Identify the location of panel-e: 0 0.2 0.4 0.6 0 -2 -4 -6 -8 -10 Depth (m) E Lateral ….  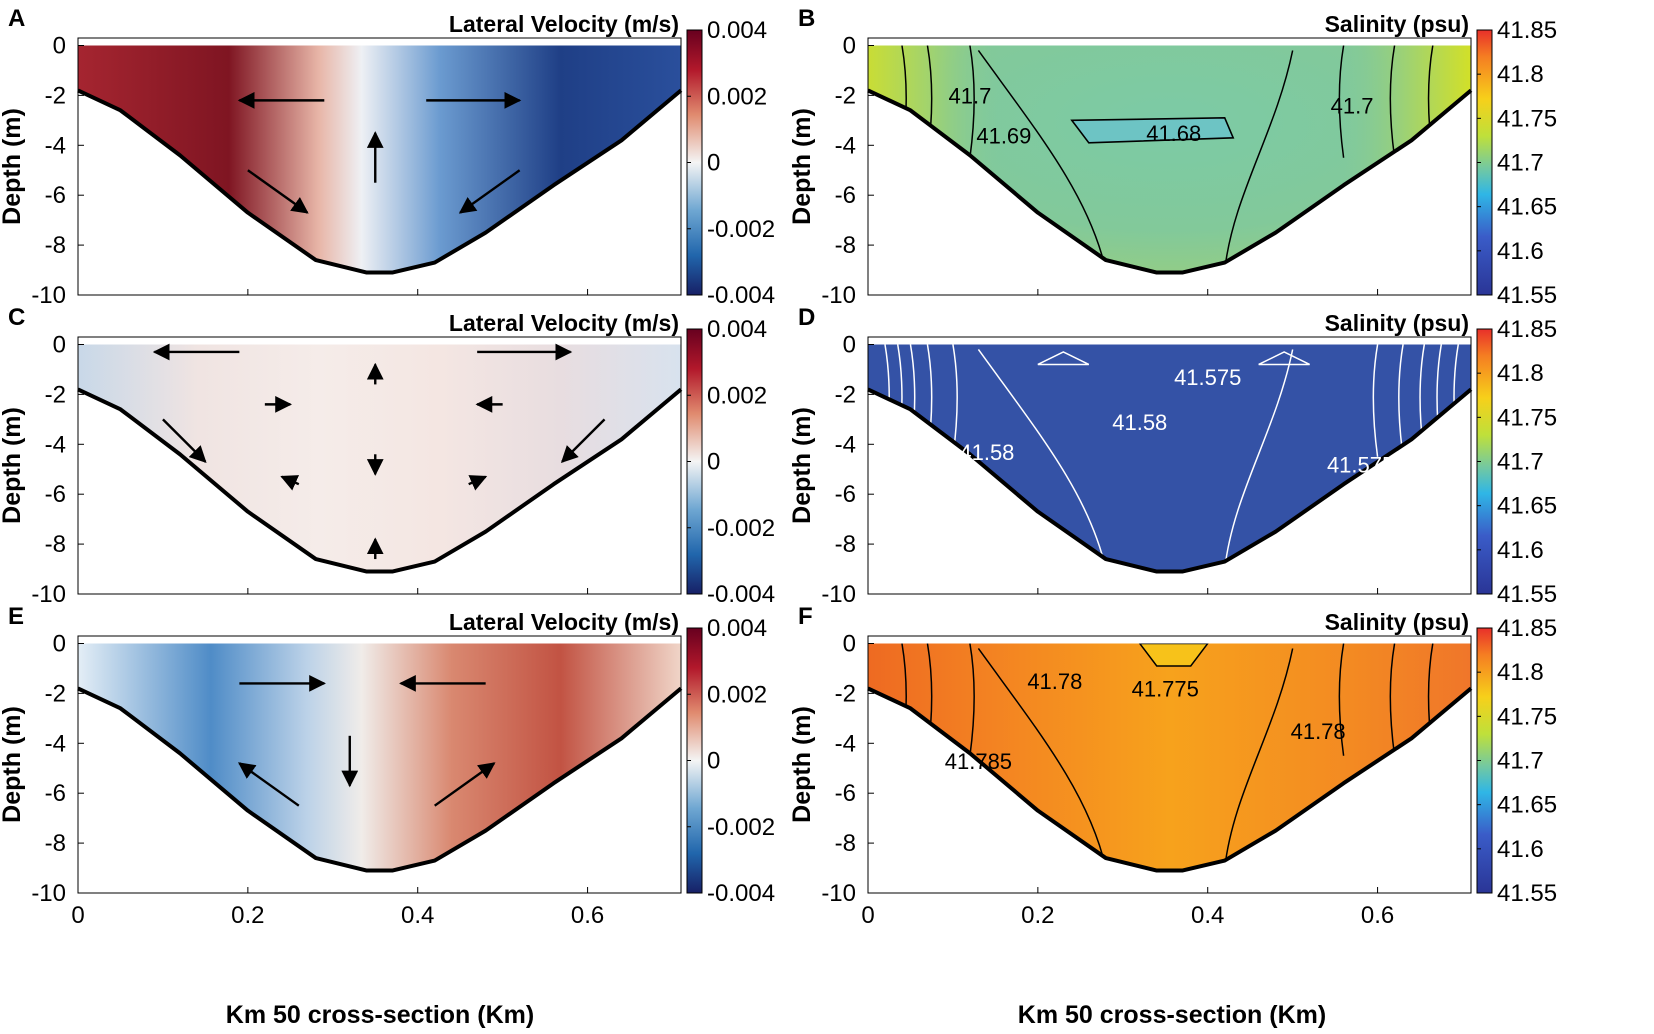
(387, 766).